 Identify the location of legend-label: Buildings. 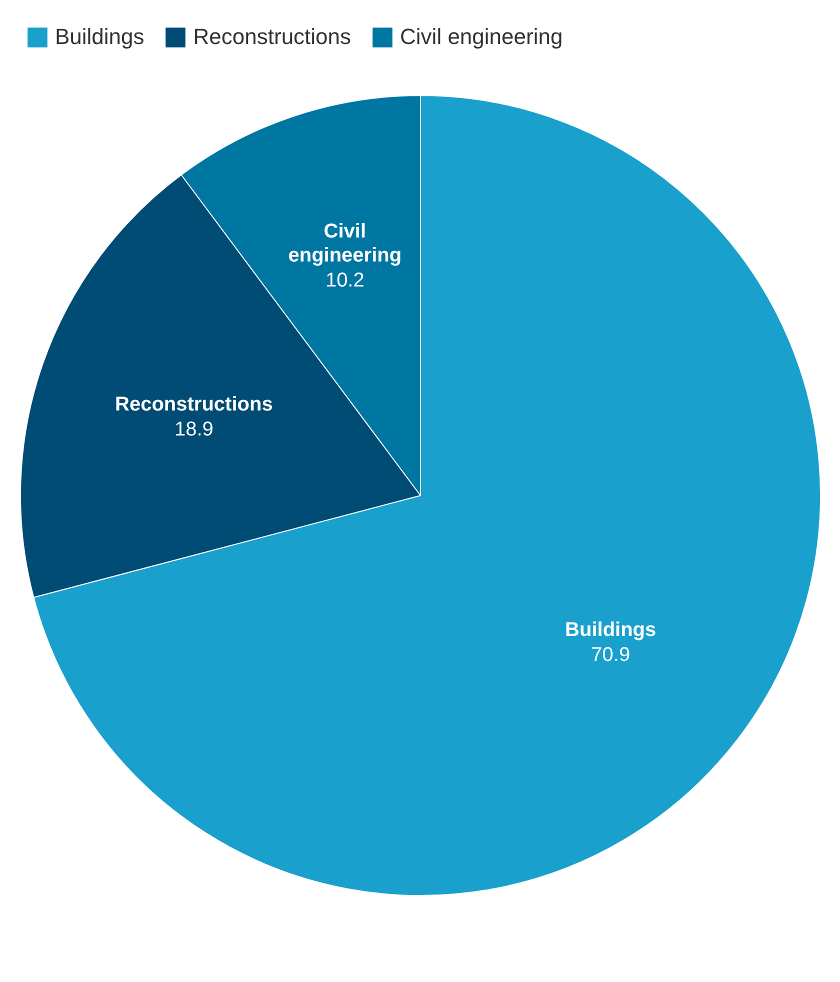
(99, 37).